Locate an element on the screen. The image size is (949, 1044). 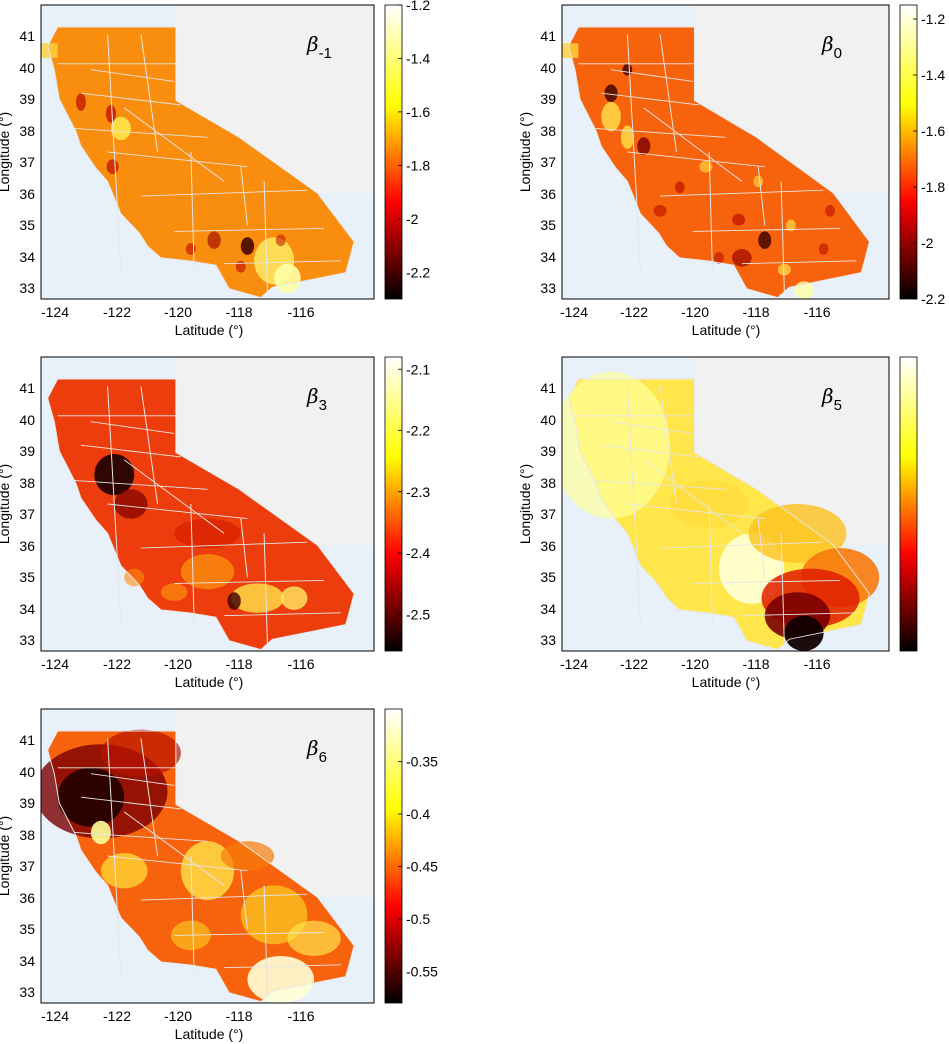
colorbar-tick-label: -1.4 is located at coordinates (418, 58).